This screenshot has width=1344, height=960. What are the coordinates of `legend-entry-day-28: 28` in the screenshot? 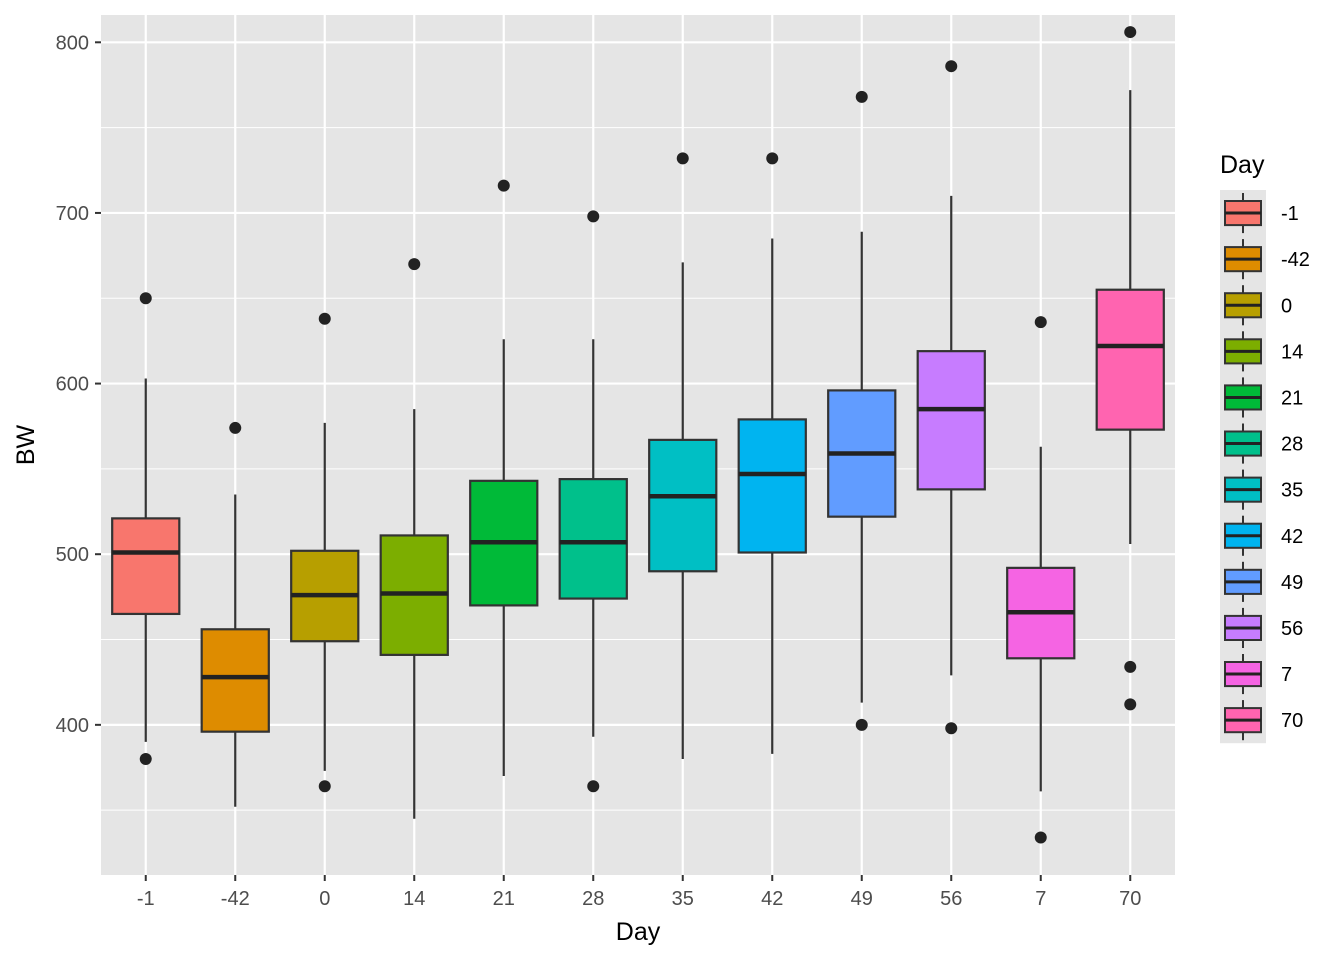 It's located at (1263, 443).